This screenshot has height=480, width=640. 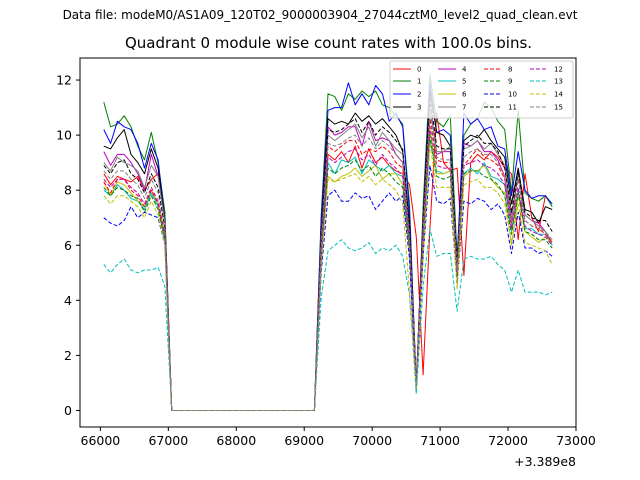 What do you see at coordinates (168, 440) in the screenshot?
I see `x-tick-label-67000: 67000` at bounding box center [168, 440].